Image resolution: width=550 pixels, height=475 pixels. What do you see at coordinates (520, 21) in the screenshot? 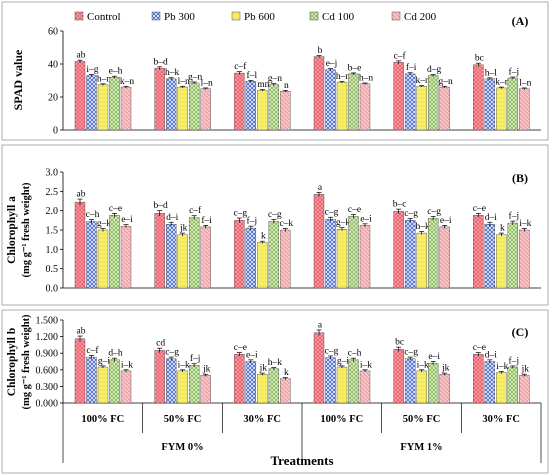
I see `panel-label: (A)` at bounding box center [520, 21].